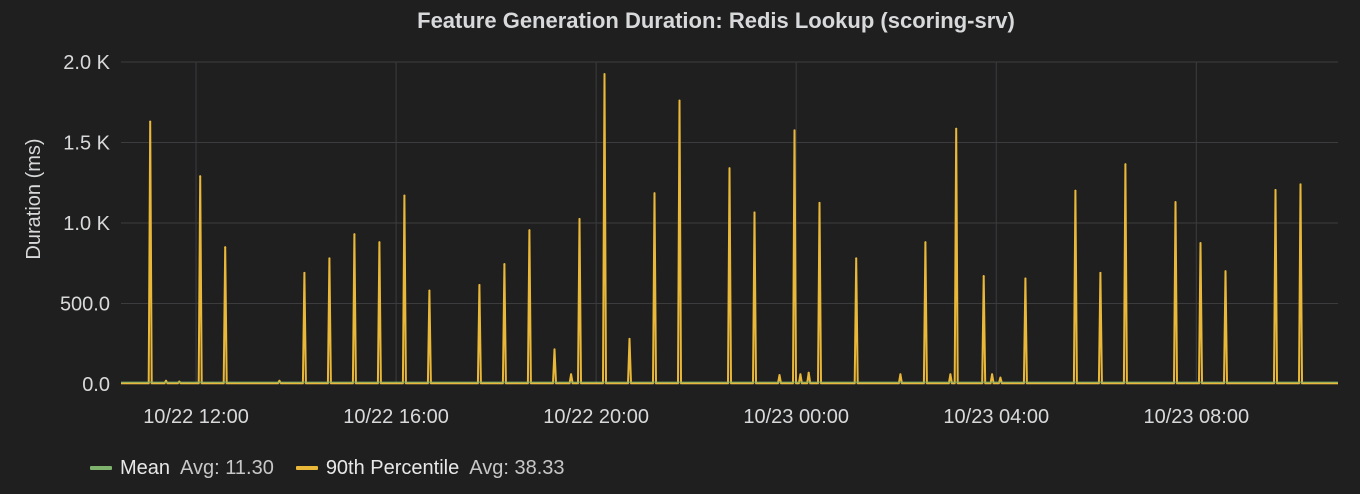 The height and width of the screenshot is (494, 1360). Describe the element at coordinates (196, 417) in the screenshot. I see `x-tick-label: 10/22 12:00` at that location.